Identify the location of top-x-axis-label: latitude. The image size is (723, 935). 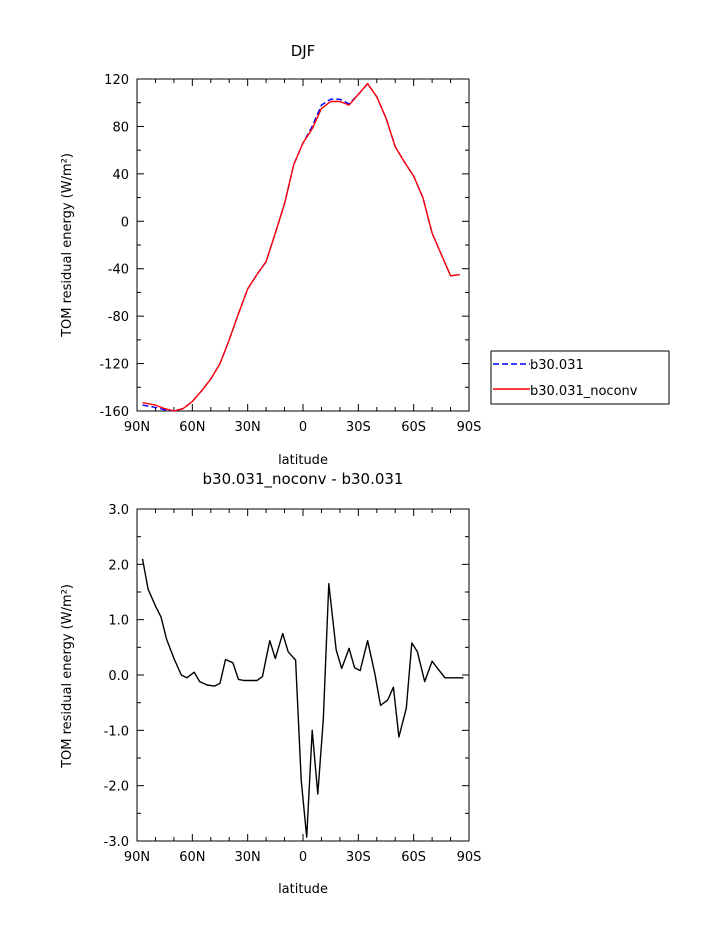
(303, 460).